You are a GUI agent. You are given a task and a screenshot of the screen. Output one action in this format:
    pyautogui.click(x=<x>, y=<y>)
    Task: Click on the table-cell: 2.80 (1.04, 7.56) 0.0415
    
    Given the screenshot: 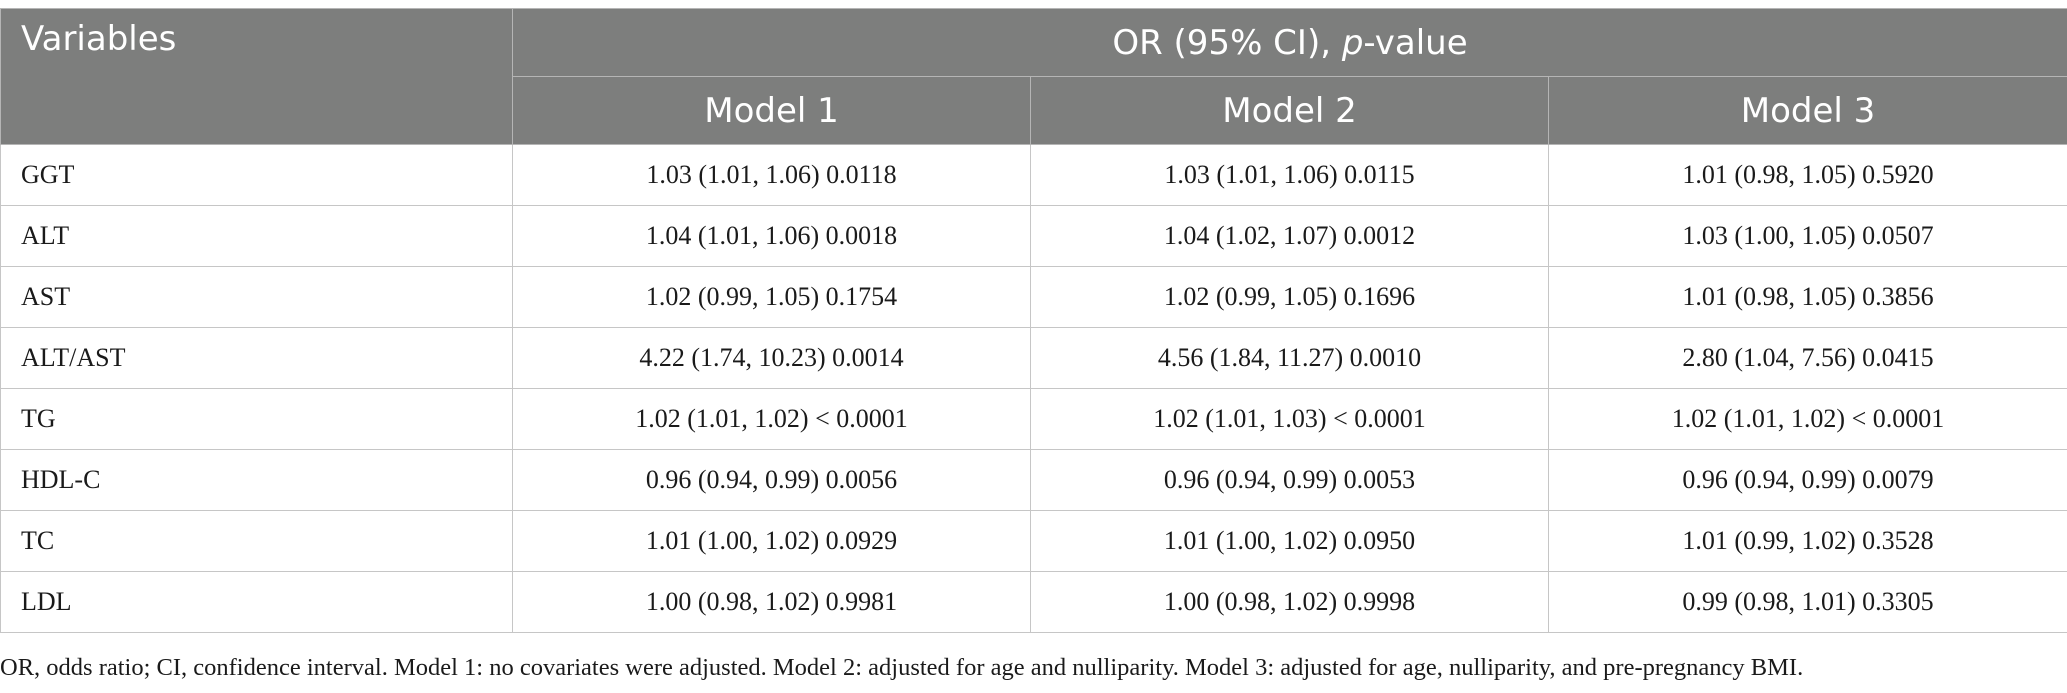 What is the action you would take?
    pyautogui.click(x=1807, y=358)
    